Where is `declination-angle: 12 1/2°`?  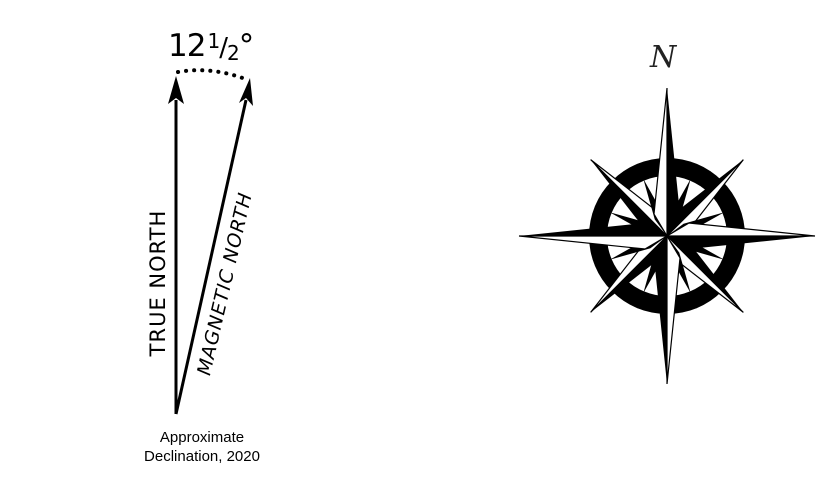
declination-angle: 12 1/2° is located at coordinates (211, 46).